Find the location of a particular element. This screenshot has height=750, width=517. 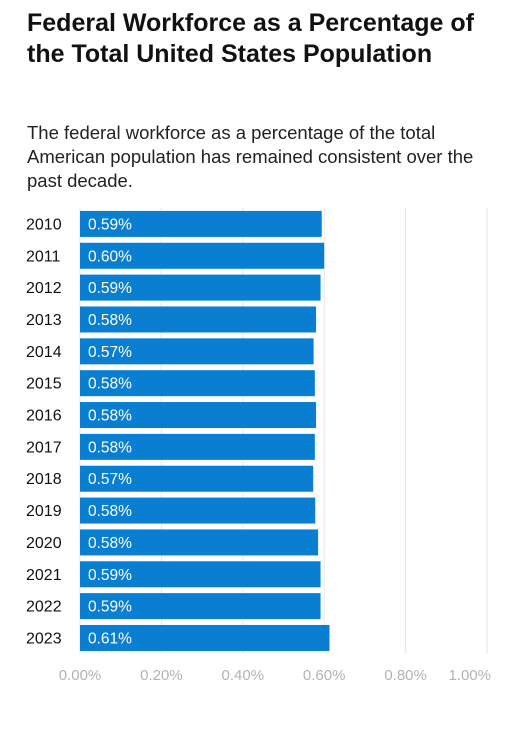

category-label: 2011 is located at coordinates (43, 256).